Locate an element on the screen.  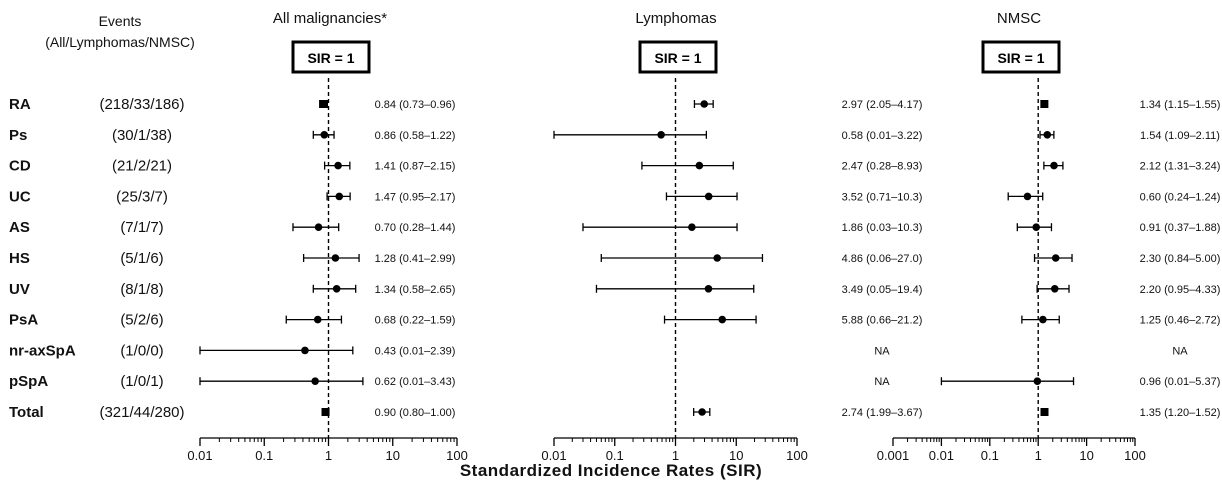
panel-title: All malignancies* is located at coordinates (330, 18).